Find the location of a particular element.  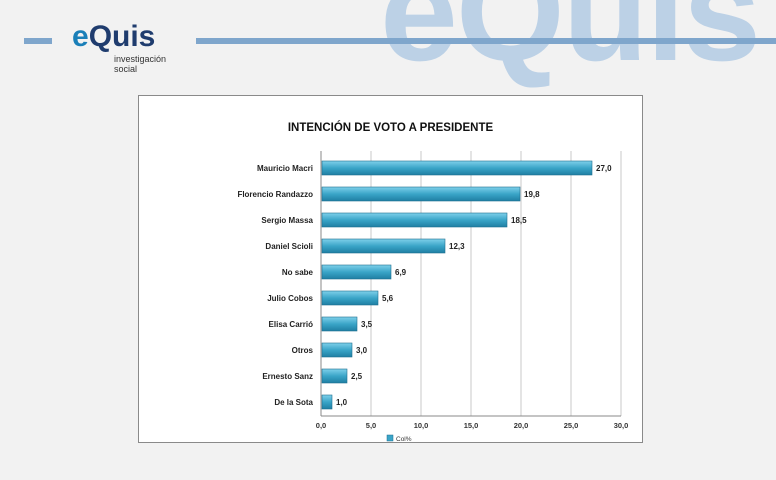

data-label: 19,8 is located at coordinates (532, 194).